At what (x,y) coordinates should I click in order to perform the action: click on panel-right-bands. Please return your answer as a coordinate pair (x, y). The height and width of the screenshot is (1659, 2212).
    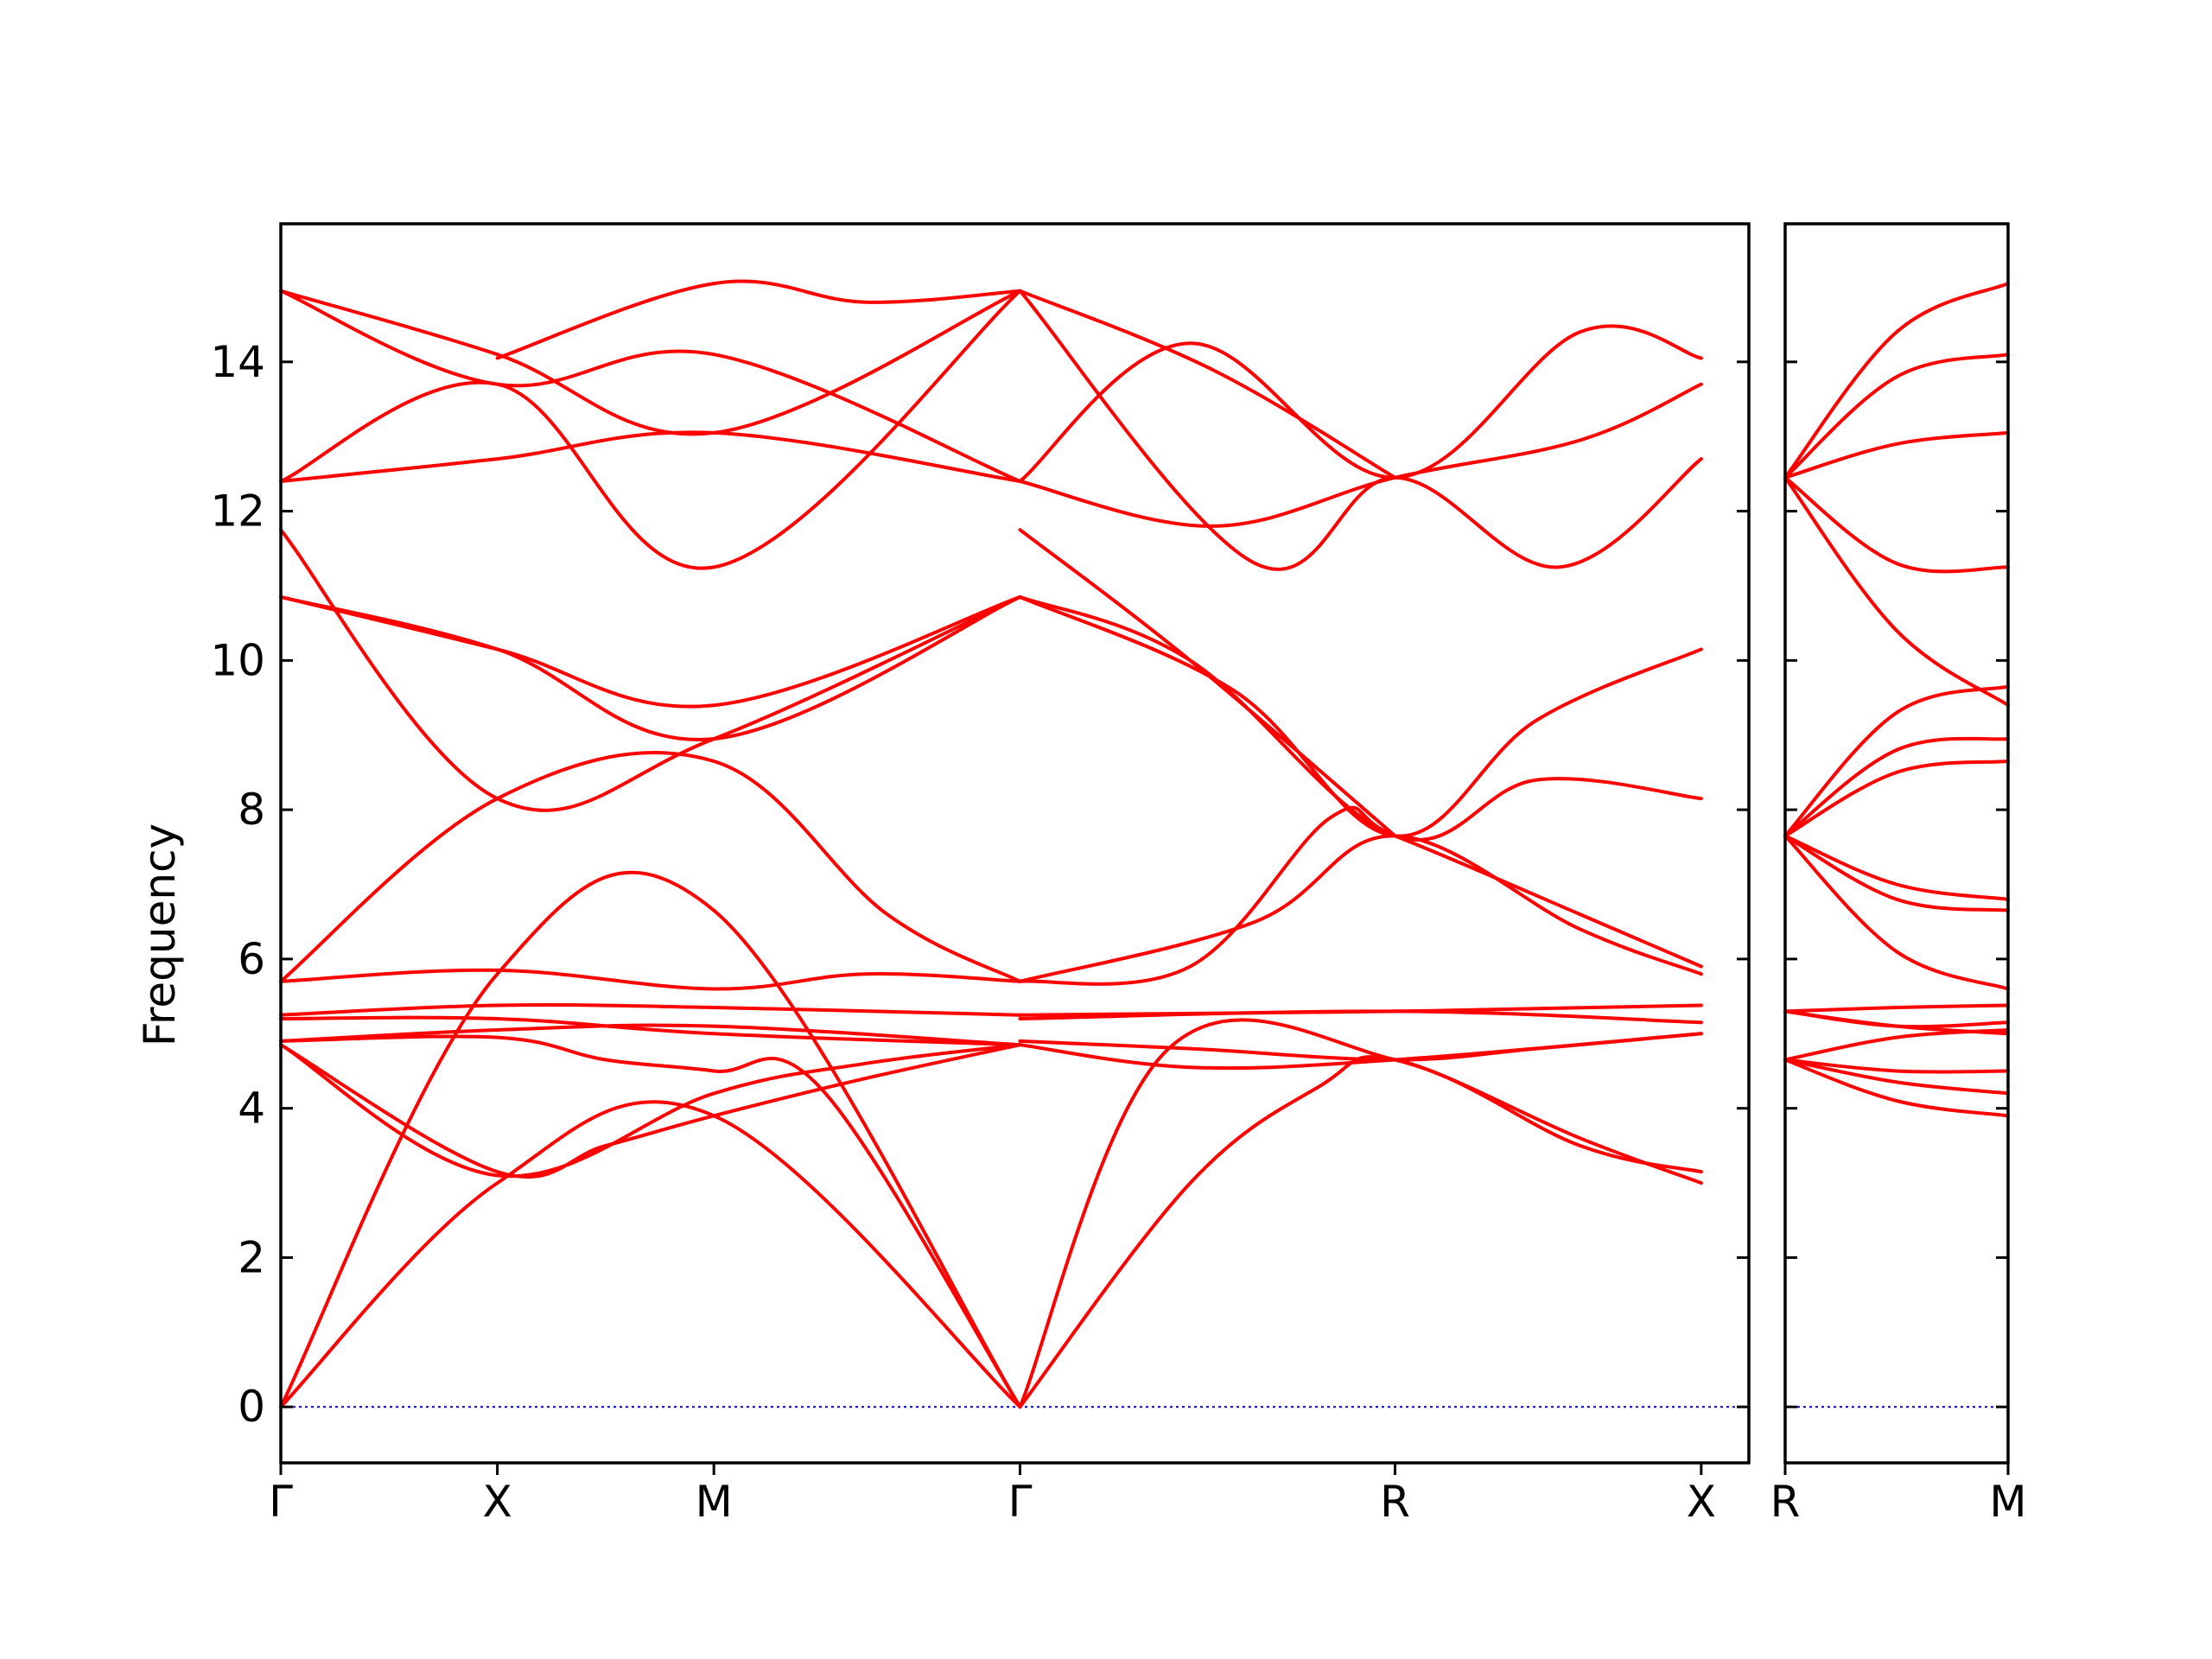
    Looking at the image, I should click on (1897, 845).